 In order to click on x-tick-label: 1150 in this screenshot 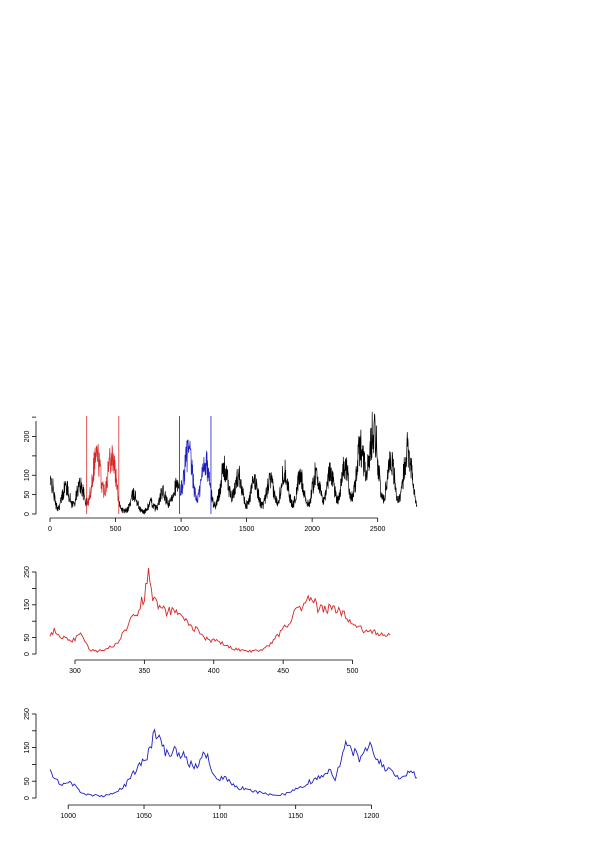, I will do `click(295, 816)`.